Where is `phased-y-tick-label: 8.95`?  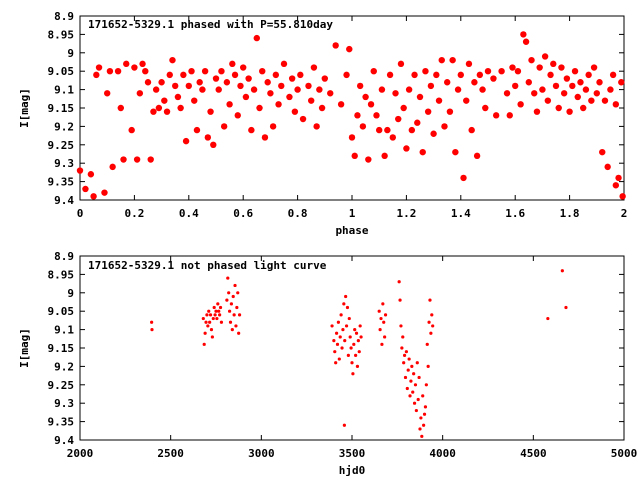 phased-y-tick-label: 8.95 is located at coordinates (61, 34).